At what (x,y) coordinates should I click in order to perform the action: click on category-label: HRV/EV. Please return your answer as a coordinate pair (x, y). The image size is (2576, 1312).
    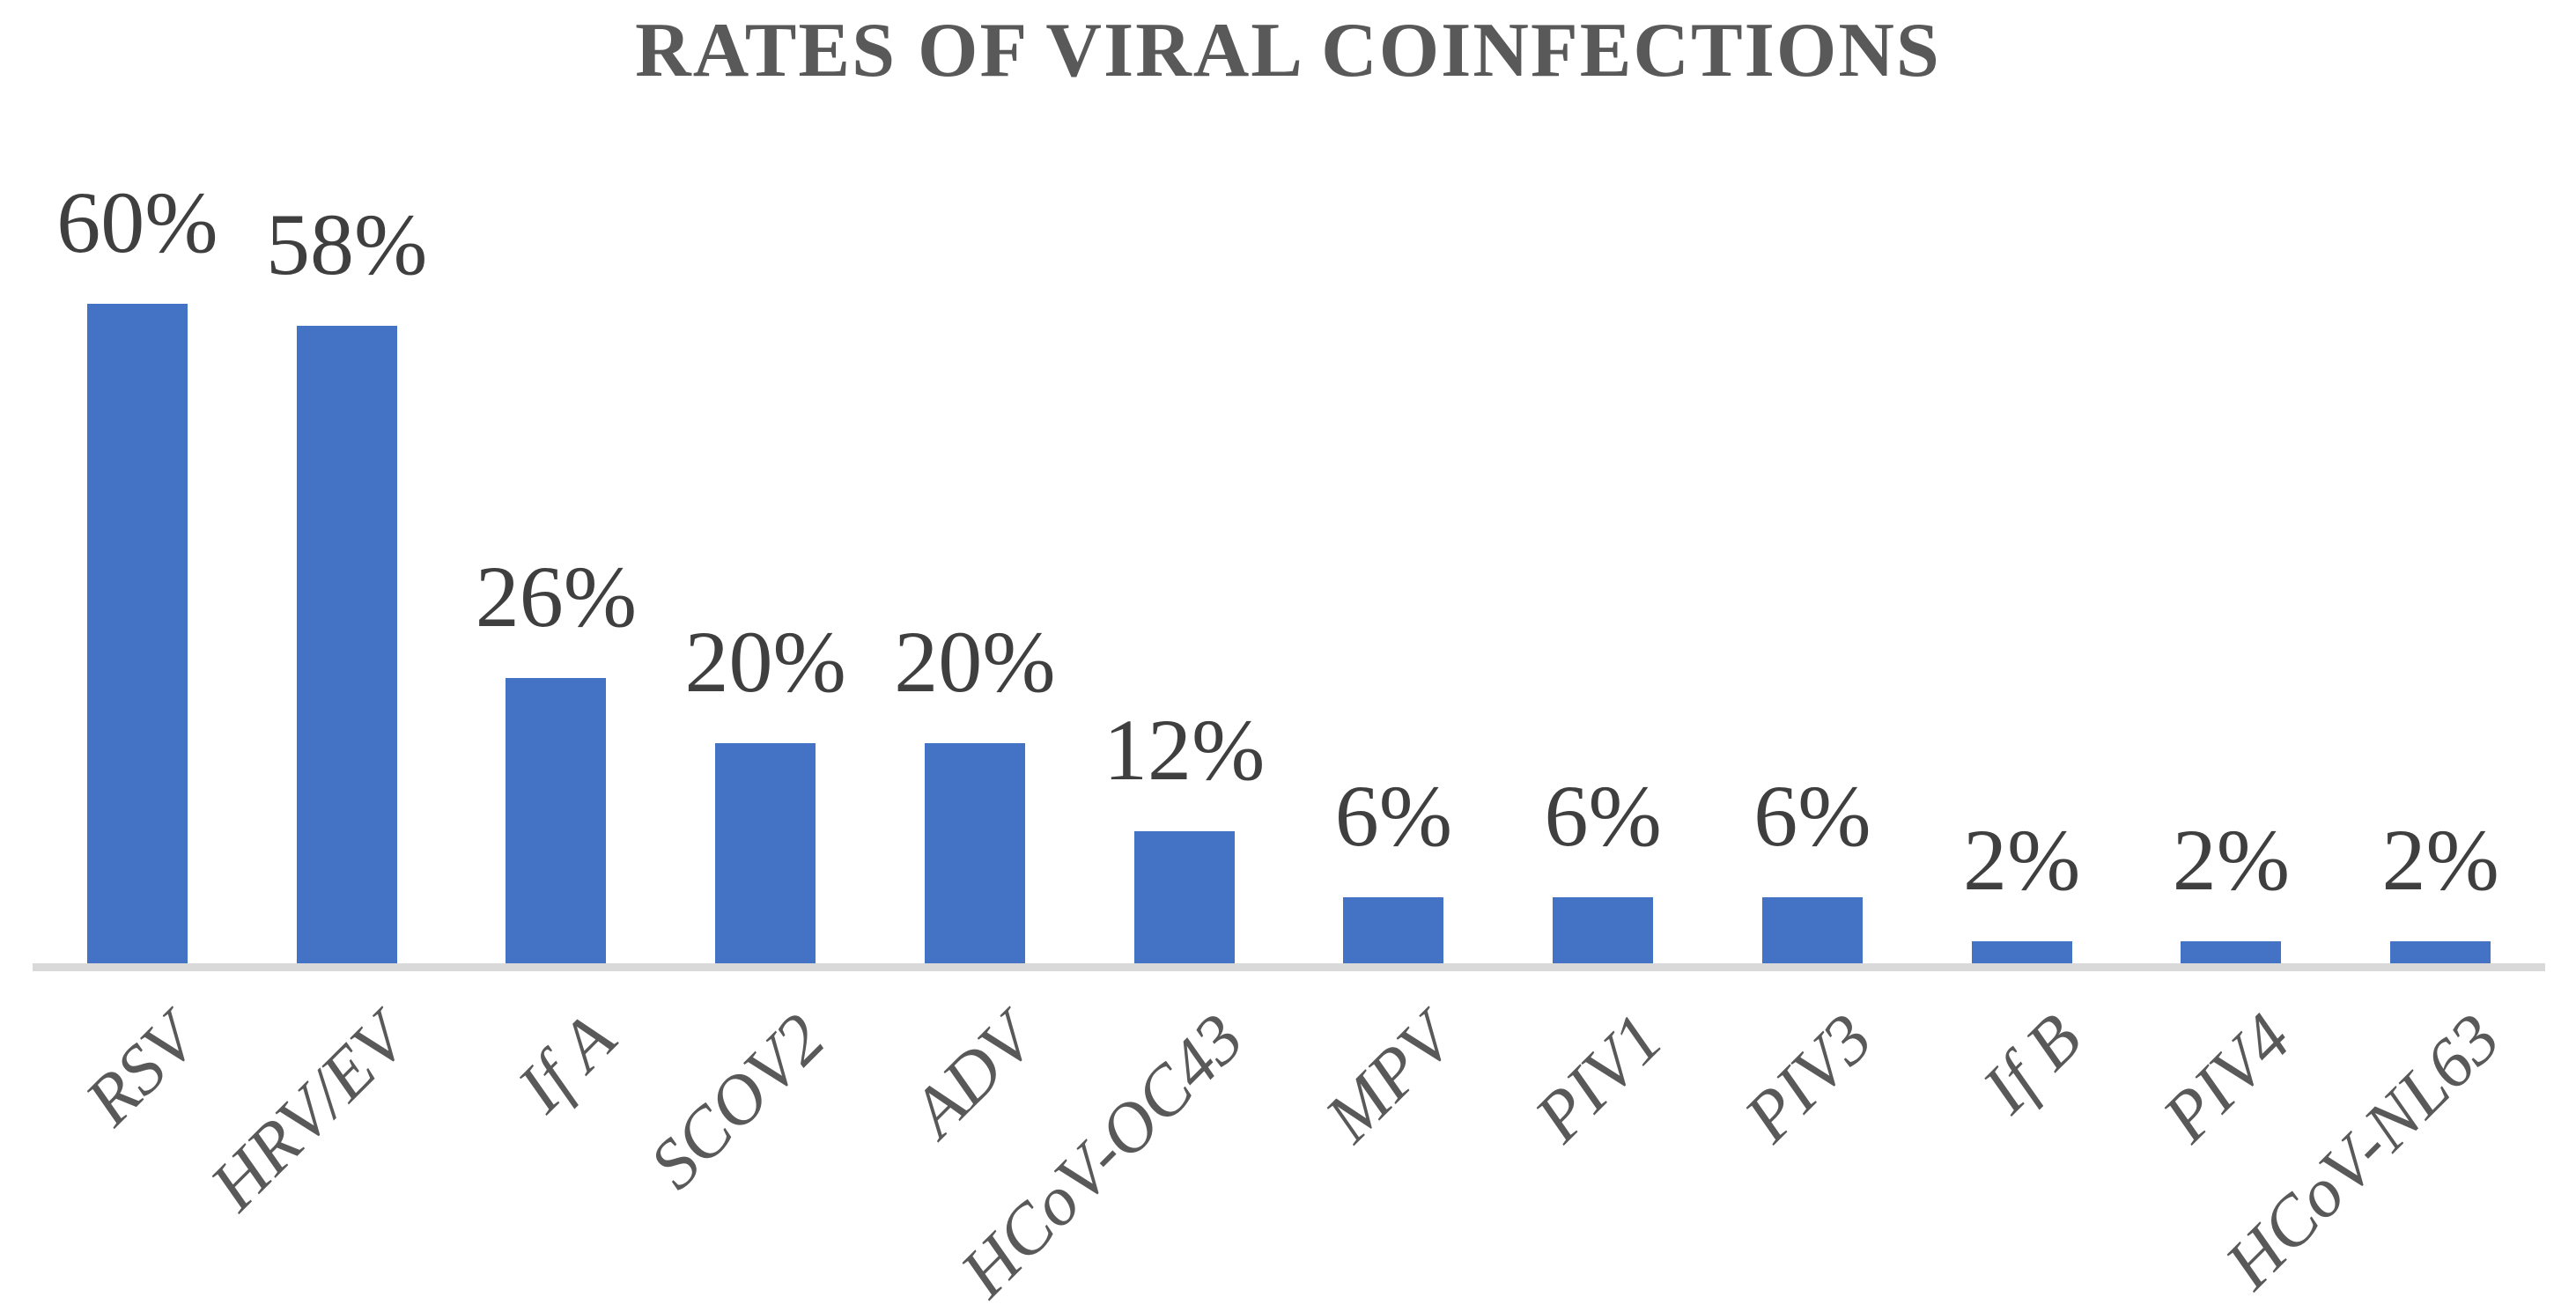
    Looking at the image, I should click on (309, 1113).